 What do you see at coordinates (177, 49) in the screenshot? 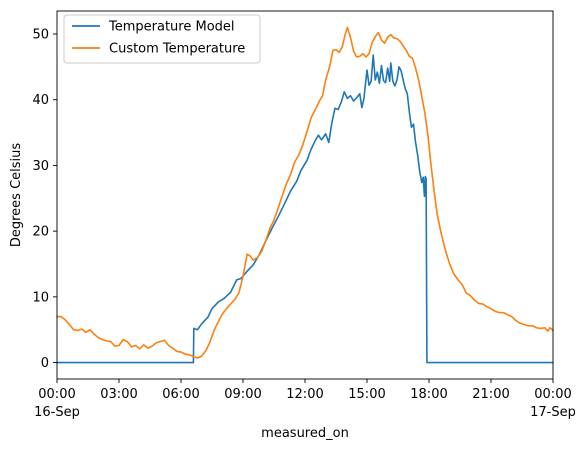
I see `legend-label-1: Custom Temperature` at bounding box center [177, 49].